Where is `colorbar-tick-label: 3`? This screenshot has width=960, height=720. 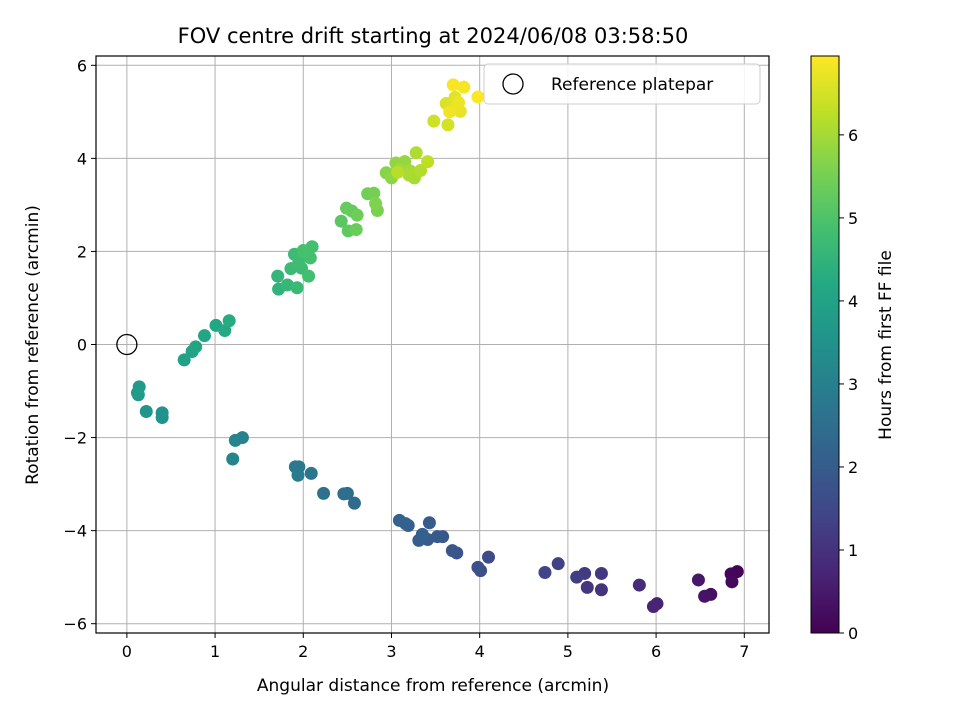
colorbar-tick-label: 3 is located at coordinates (853, 384).